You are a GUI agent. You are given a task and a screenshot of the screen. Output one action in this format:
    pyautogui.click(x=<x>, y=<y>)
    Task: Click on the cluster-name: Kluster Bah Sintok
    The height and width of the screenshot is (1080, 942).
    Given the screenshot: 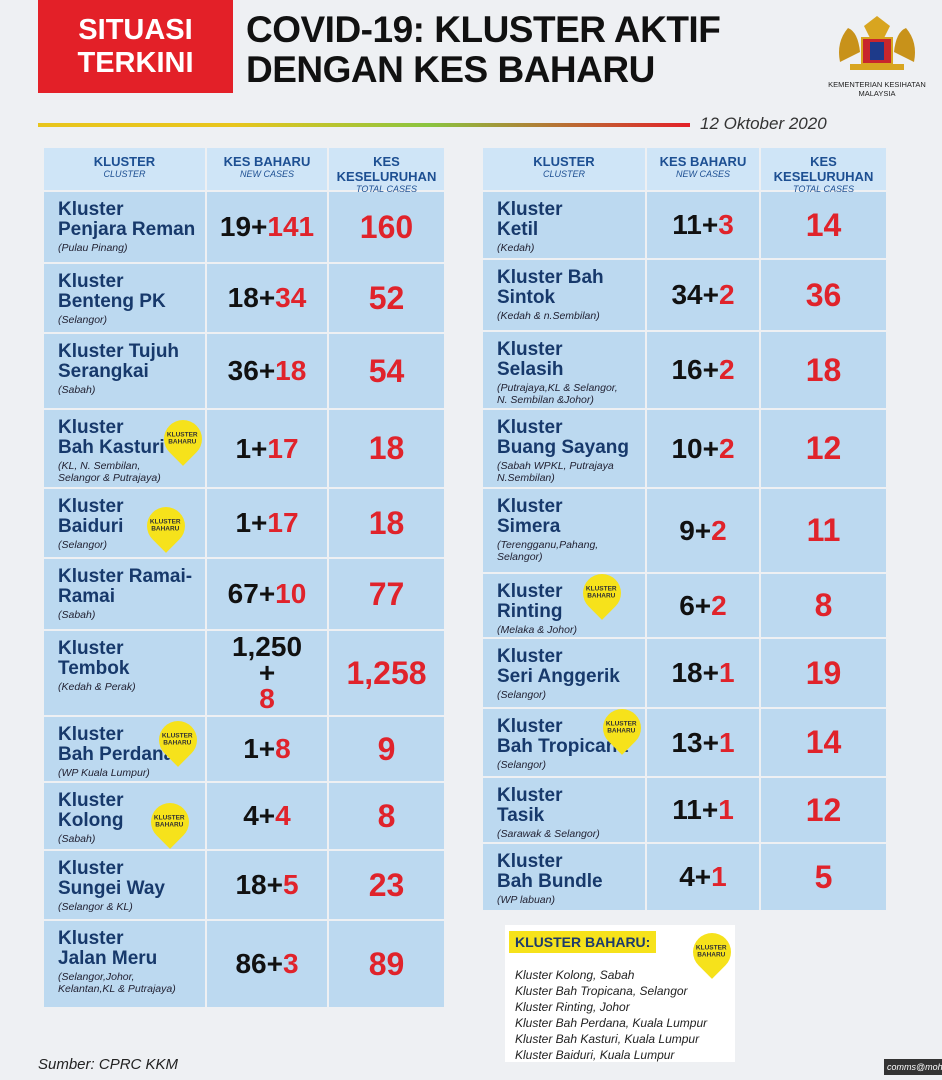 What is the action you would take?
    pyautogui.click(x=550, y=287)
    